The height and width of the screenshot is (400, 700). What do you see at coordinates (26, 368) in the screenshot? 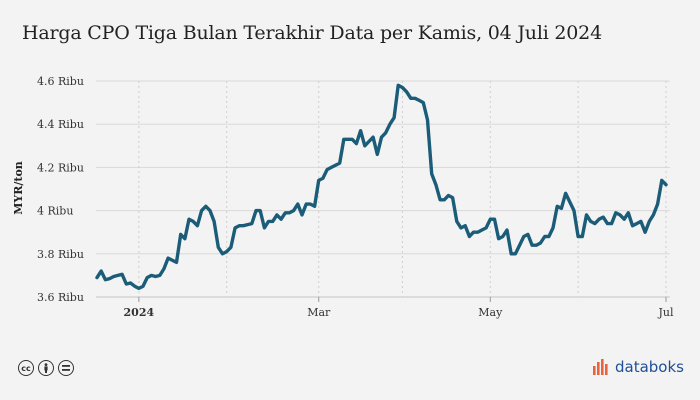
I see `cc-icon: cc` at bounding box center [26, 368].